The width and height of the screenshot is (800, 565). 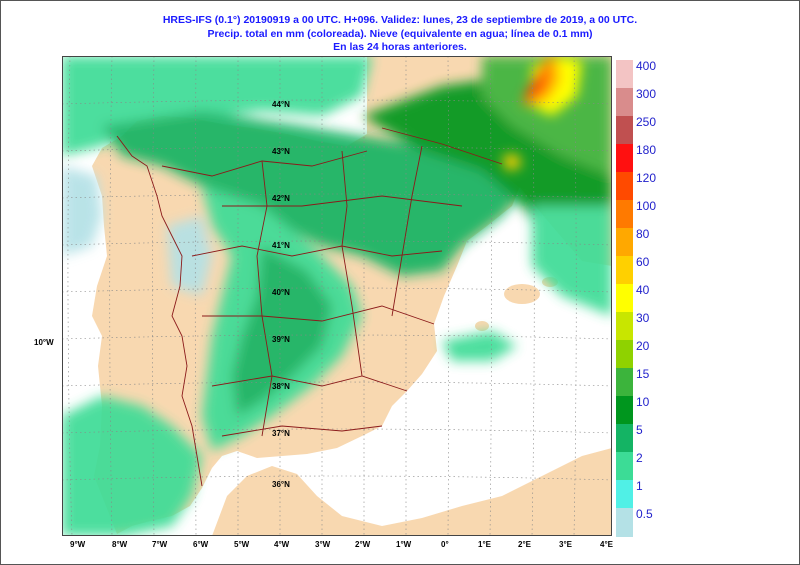 What do you see at coordinates (646, 206) in the screenshot?
I see `legend-label-100: 100` at bounding box center [646, 206].